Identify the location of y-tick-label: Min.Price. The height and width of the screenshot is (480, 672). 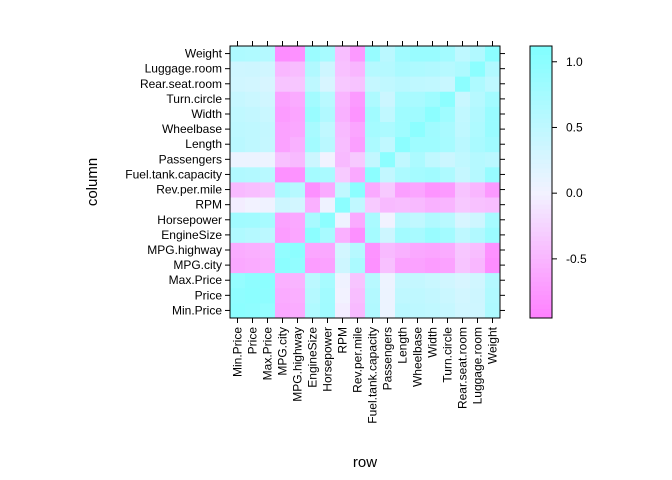
(197, 310).